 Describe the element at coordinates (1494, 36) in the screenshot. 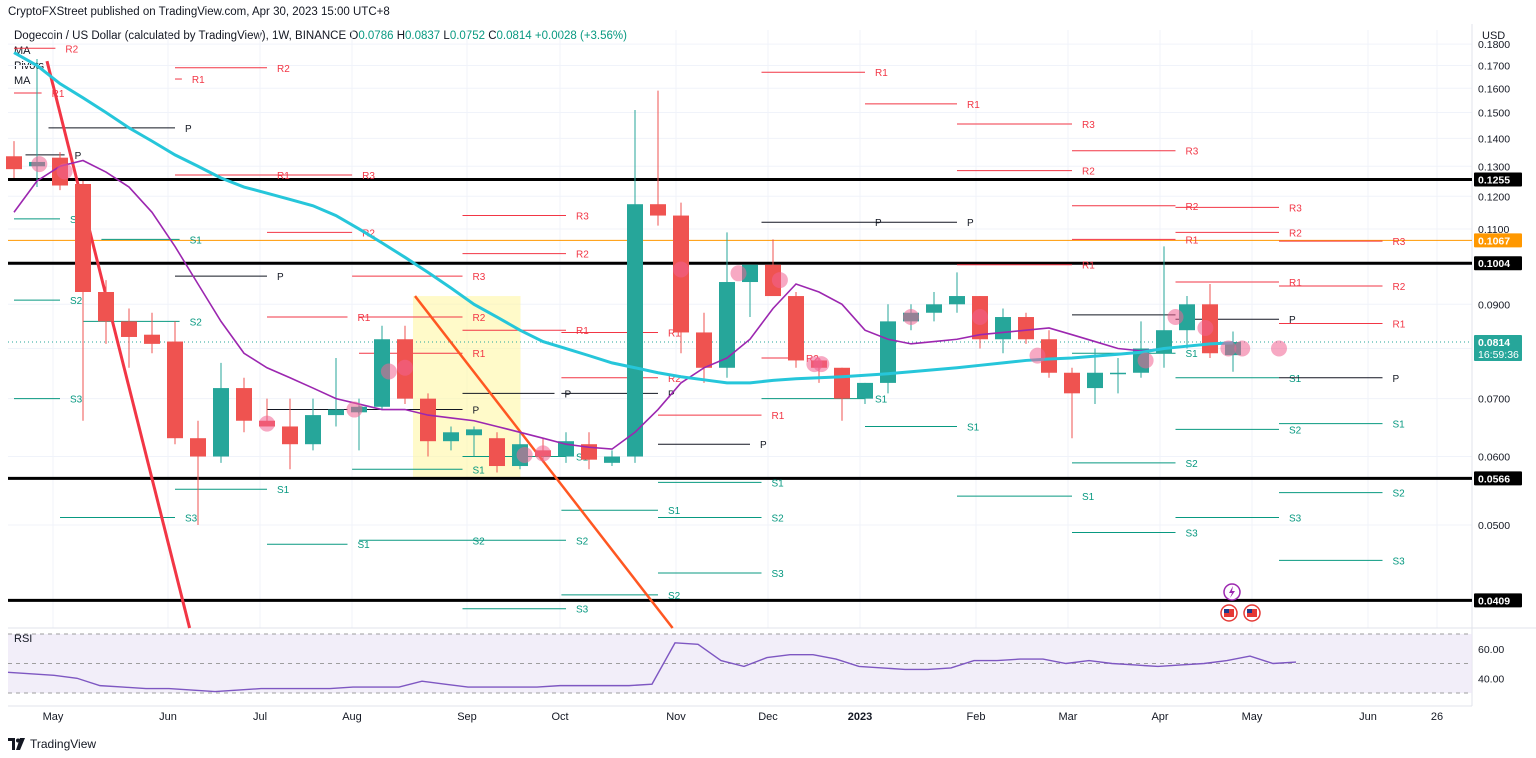

I see `currency-label: USD` at that location.